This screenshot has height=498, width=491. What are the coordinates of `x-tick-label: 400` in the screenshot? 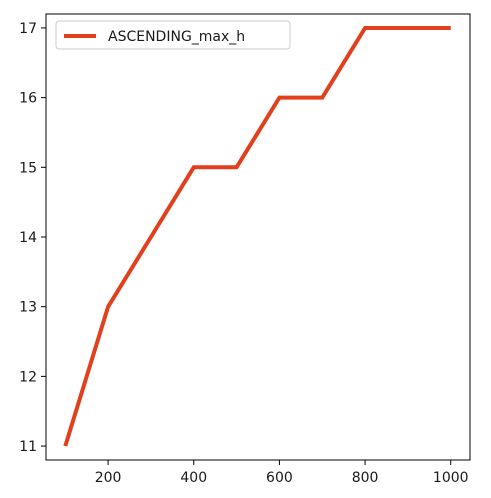 It's located at (193, 478).